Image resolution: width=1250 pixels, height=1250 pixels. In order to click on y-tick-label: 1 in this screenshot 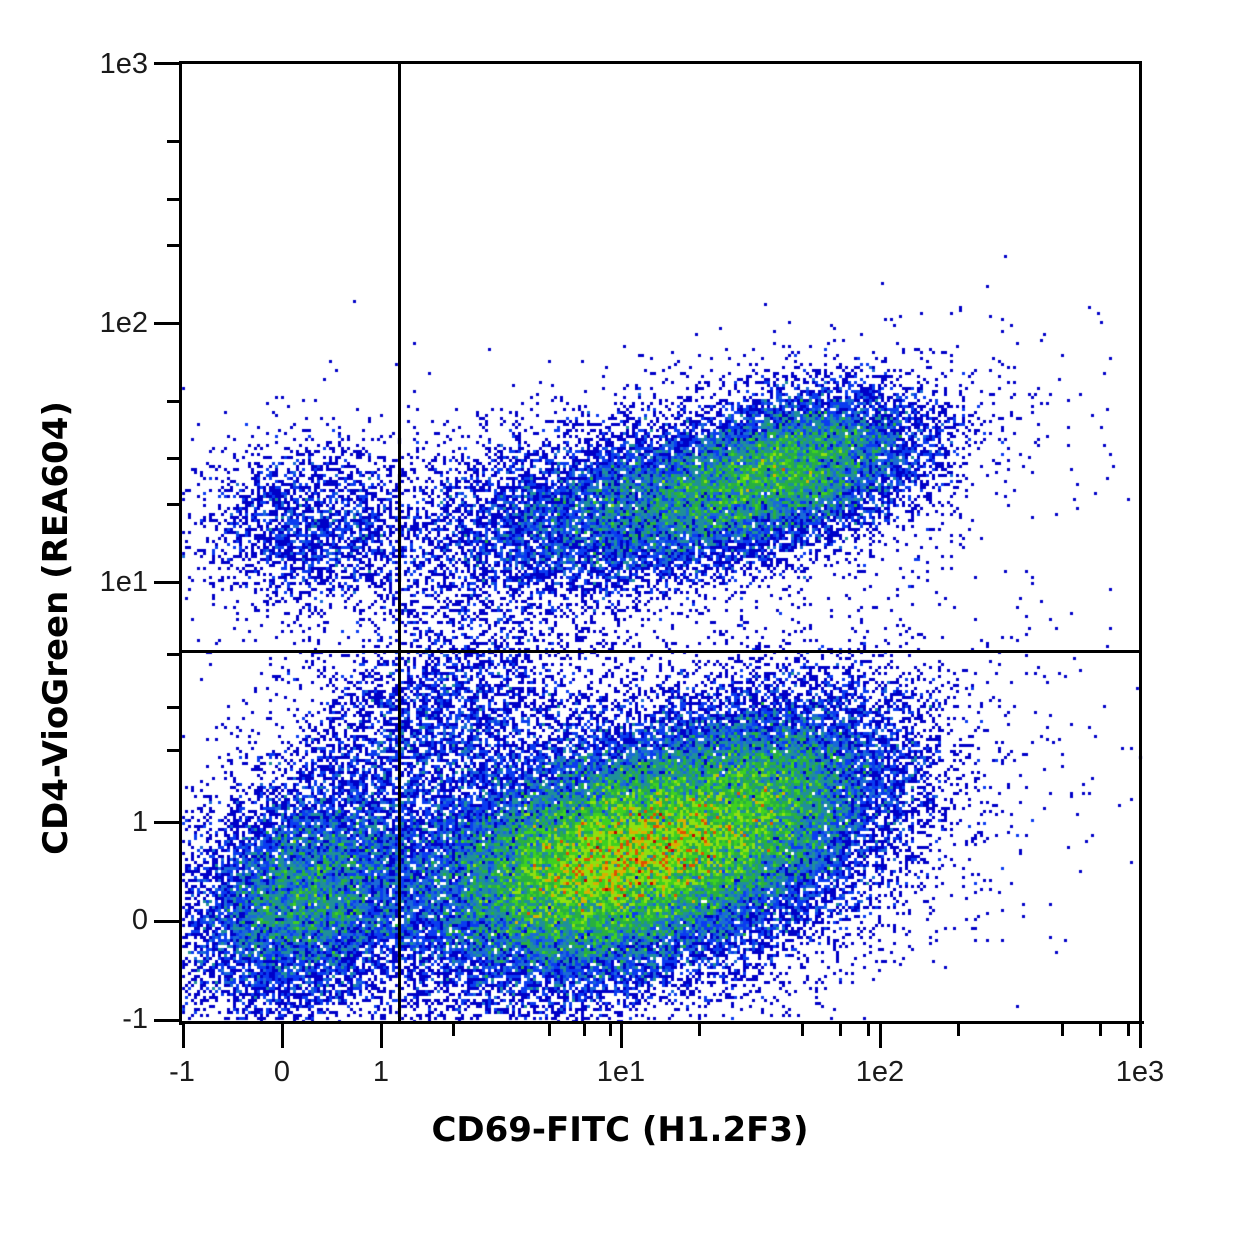, I will do `click(139, 822)`.